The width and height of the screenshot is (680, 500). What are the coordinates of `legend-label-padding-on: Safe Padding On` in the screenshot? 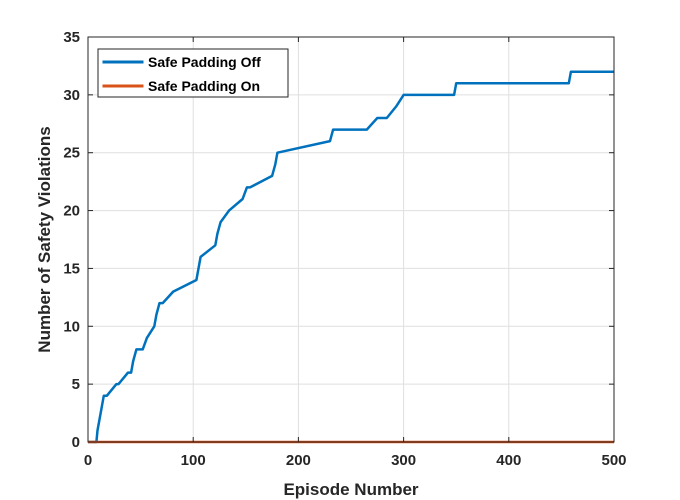 It's located at (204, 86).